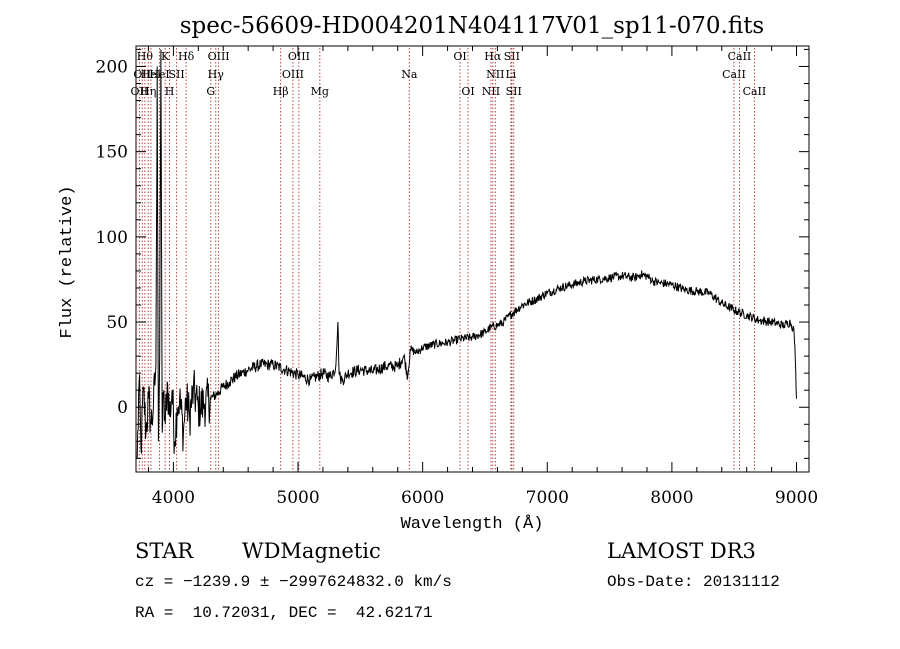 The width and height of the screenshot is (900, 649). Describe the element at coordinates (409, 74) in the screenshot. I see `line-marker-label: Na` at that location.